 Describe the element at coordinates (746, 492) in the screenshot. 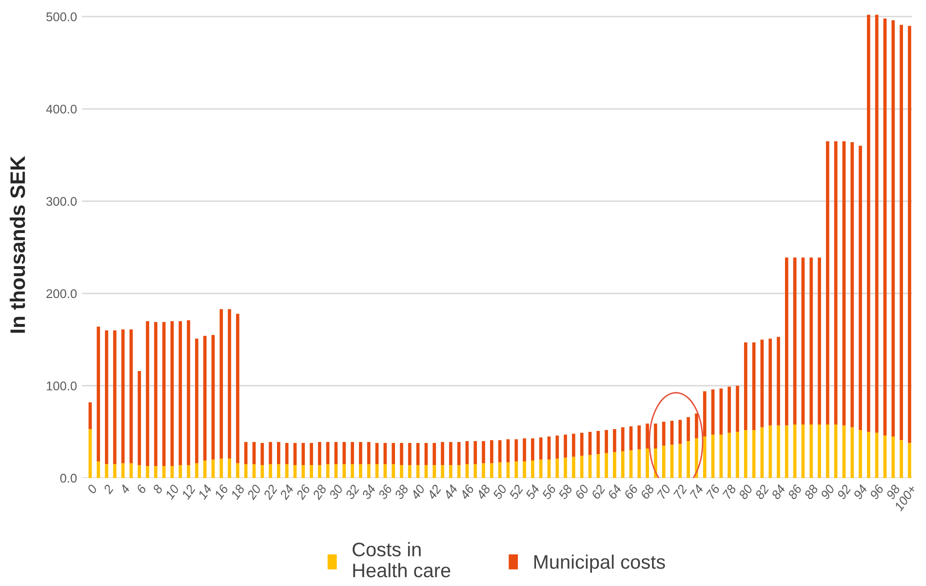

I see `x-tick-label: 80` at that location.